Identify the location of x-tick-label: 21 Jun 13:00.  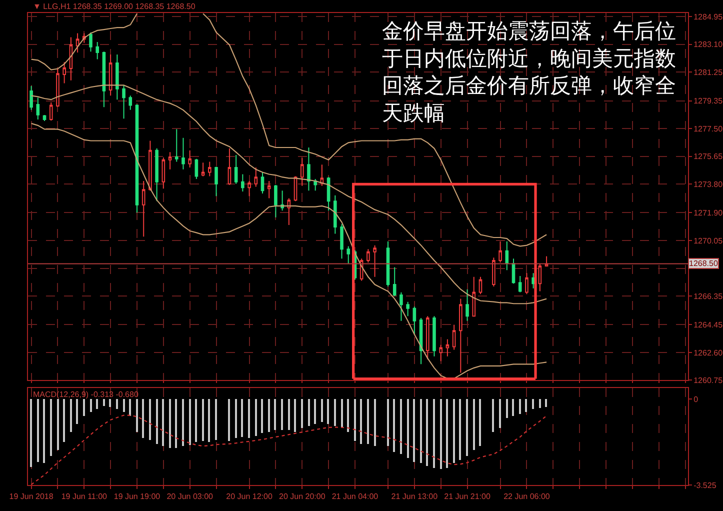
(414, 496).